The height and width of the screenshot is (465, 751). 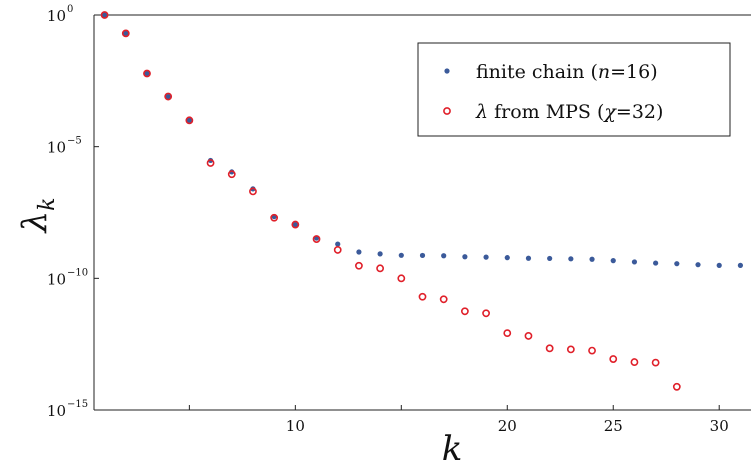 What do you see at coordinates (452, 447) in the screenshot?
I see `x-axis-label: k` at bounding box center [452, 447].